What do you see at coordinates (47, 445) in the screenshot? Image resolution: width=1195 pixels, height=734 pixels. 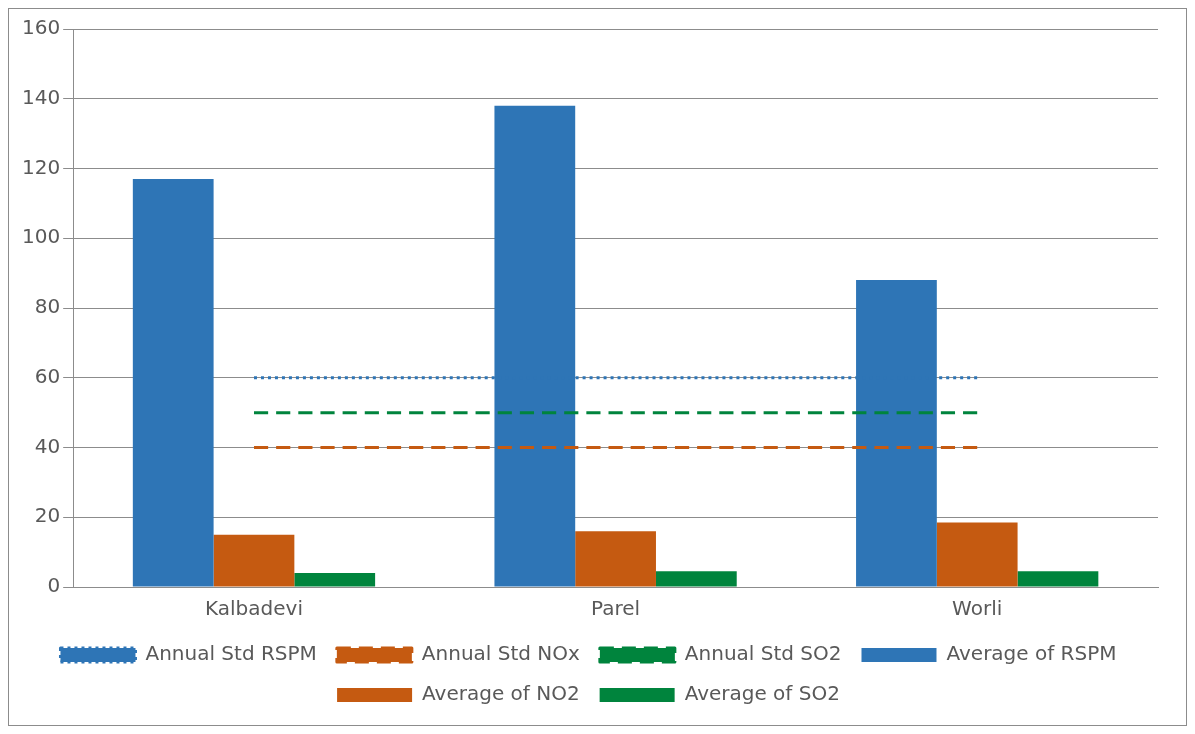 I see `y-tick-label: 40` at bounding box center [47, 445].